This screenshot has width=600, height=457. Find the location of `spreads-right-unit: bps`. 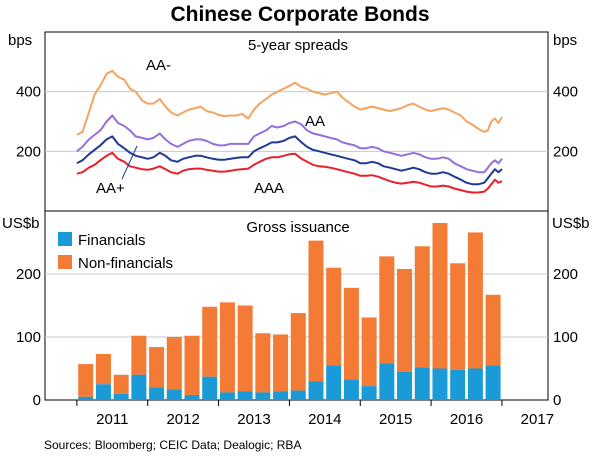

spreads-right-unit: bps is located at coordinates (565, 40).